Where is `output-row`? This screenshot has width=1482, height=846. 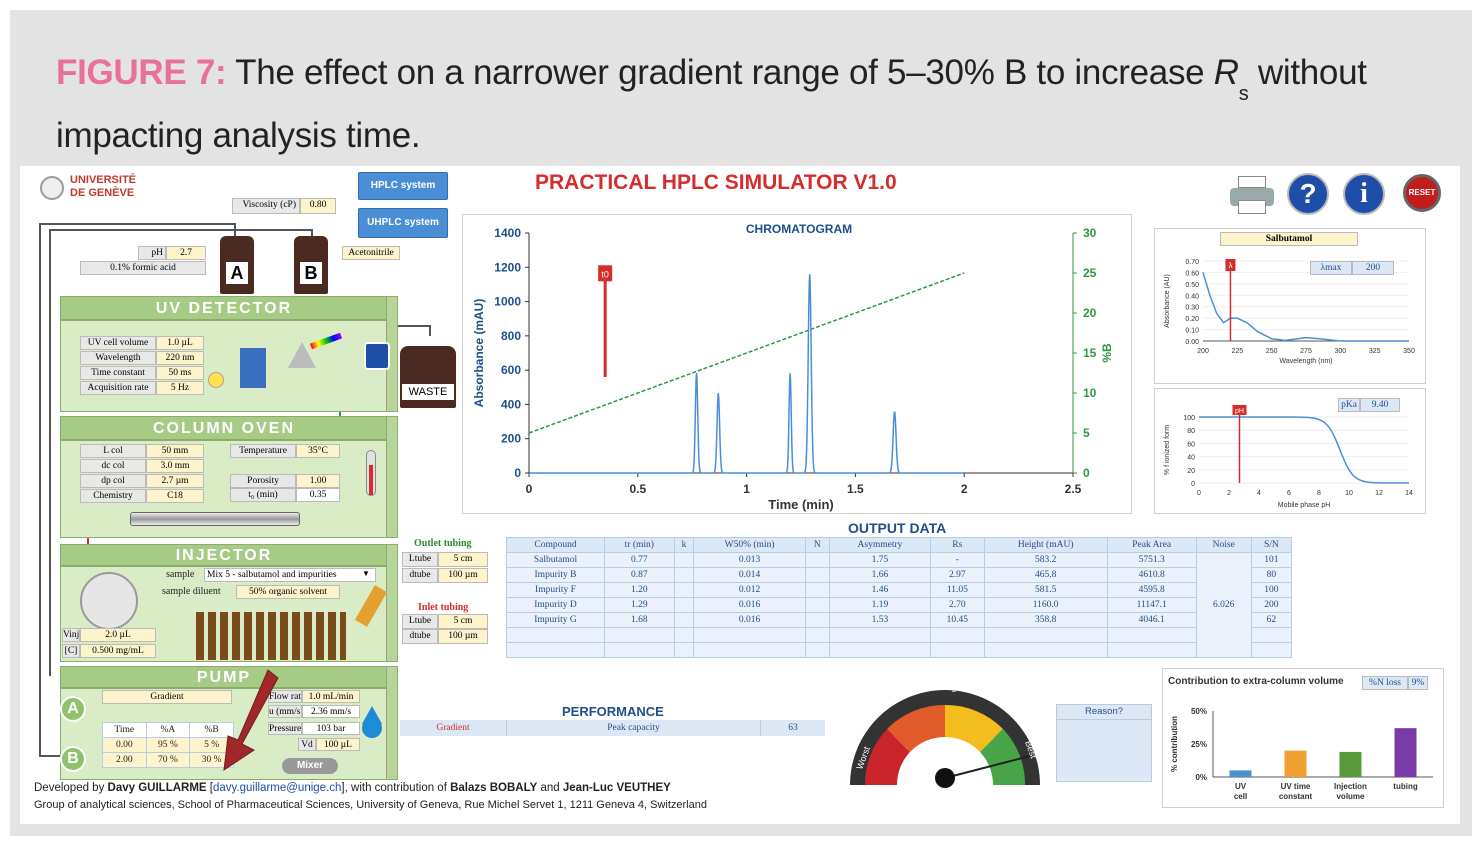 output-row is located at coordinates (899, 650).